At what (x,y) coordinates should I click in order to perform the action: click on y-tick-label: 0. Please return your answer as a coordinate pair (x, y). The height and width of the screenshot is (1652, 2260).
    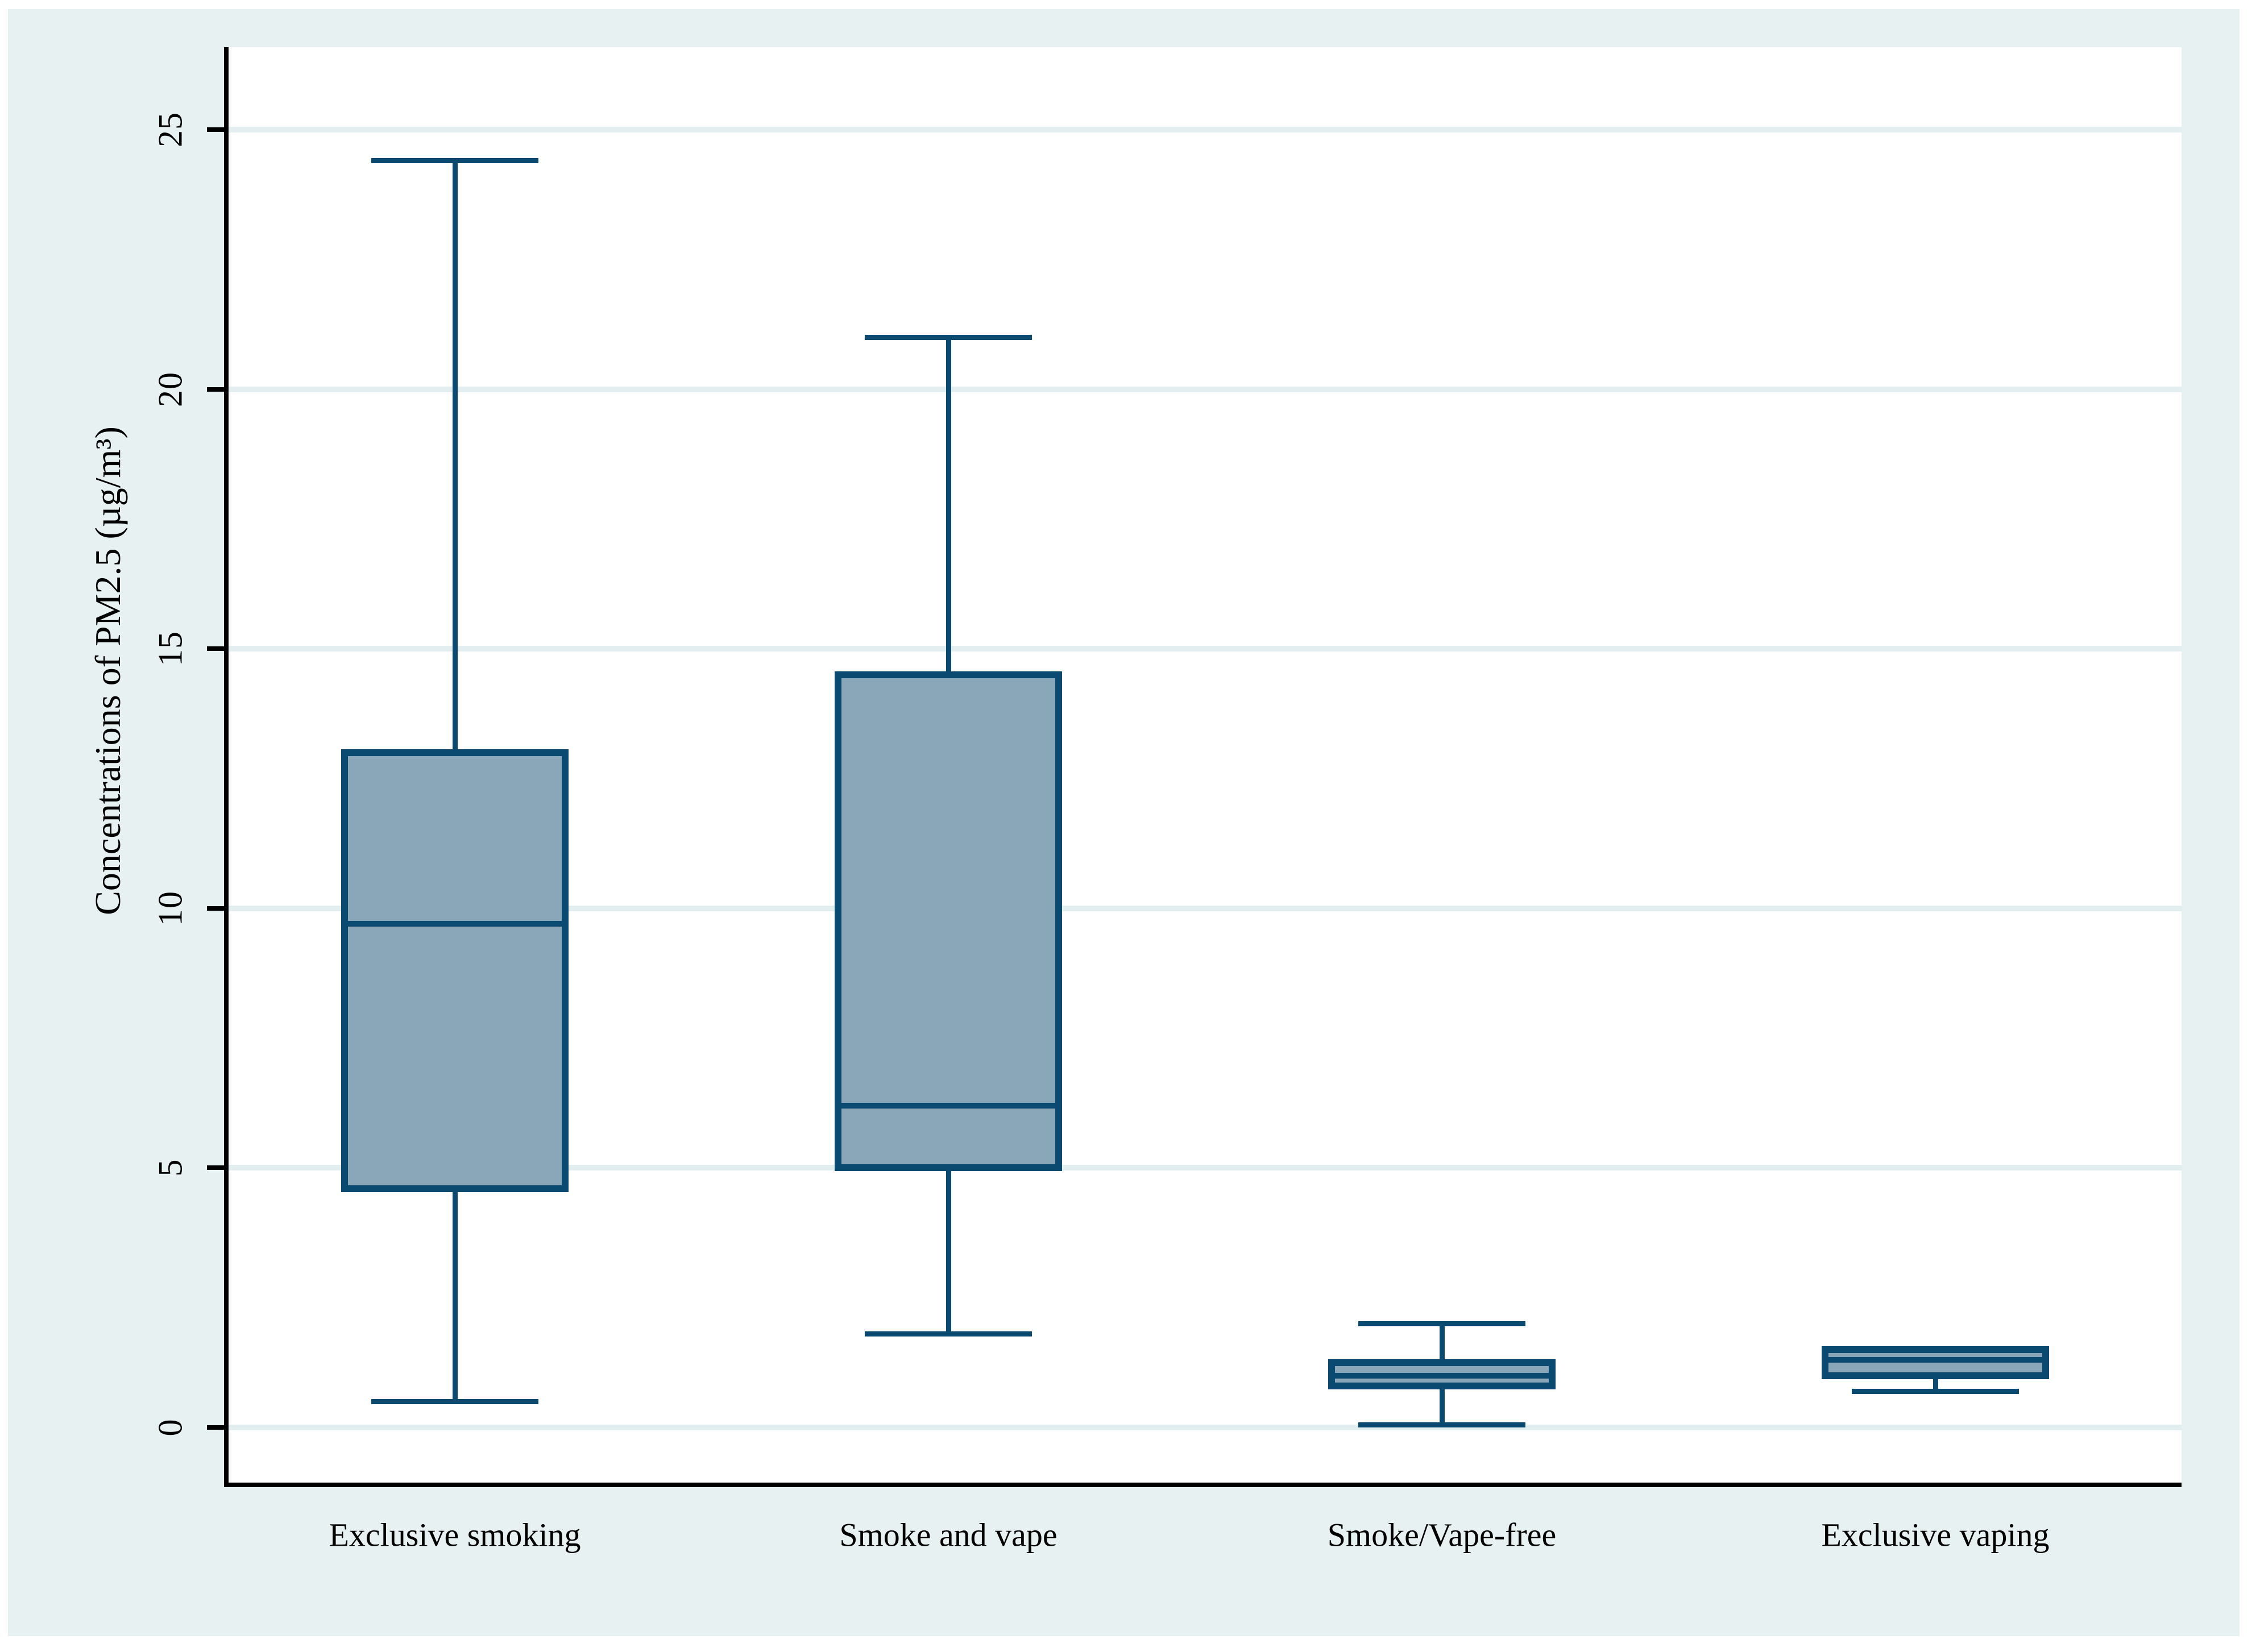
    Looking at the image, I should click on (170, 1427).